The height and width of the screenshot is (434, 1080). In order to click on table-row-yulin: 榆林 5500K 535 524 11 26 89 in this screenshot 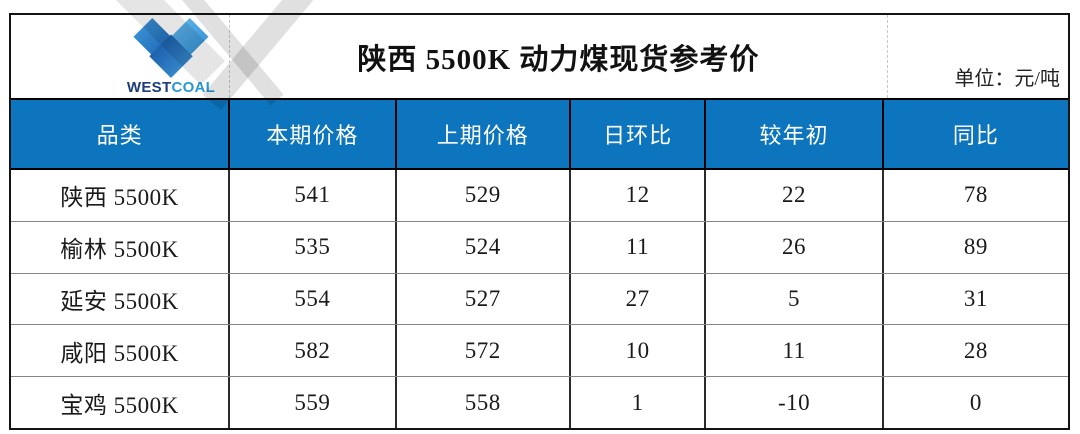, I will do `click(539, 247)`.